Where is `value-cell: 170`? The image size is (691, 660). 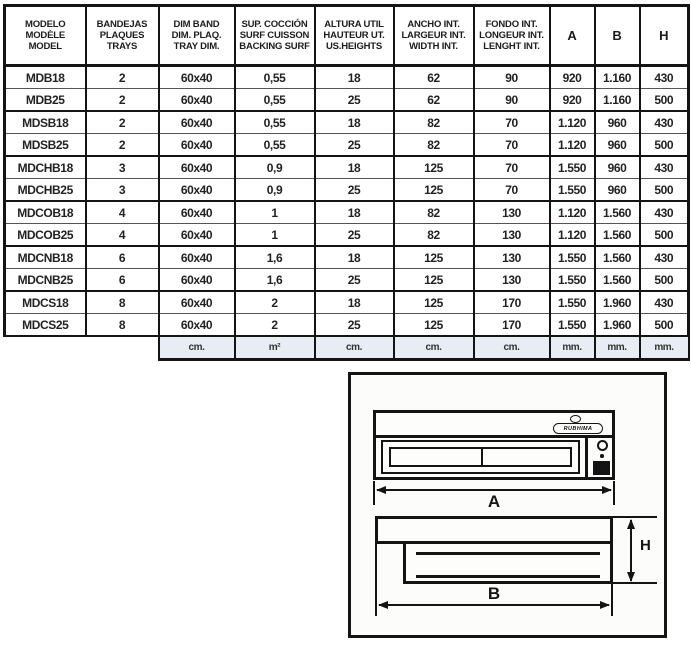
value-cell: 170 is located at coordinates (511, 302).